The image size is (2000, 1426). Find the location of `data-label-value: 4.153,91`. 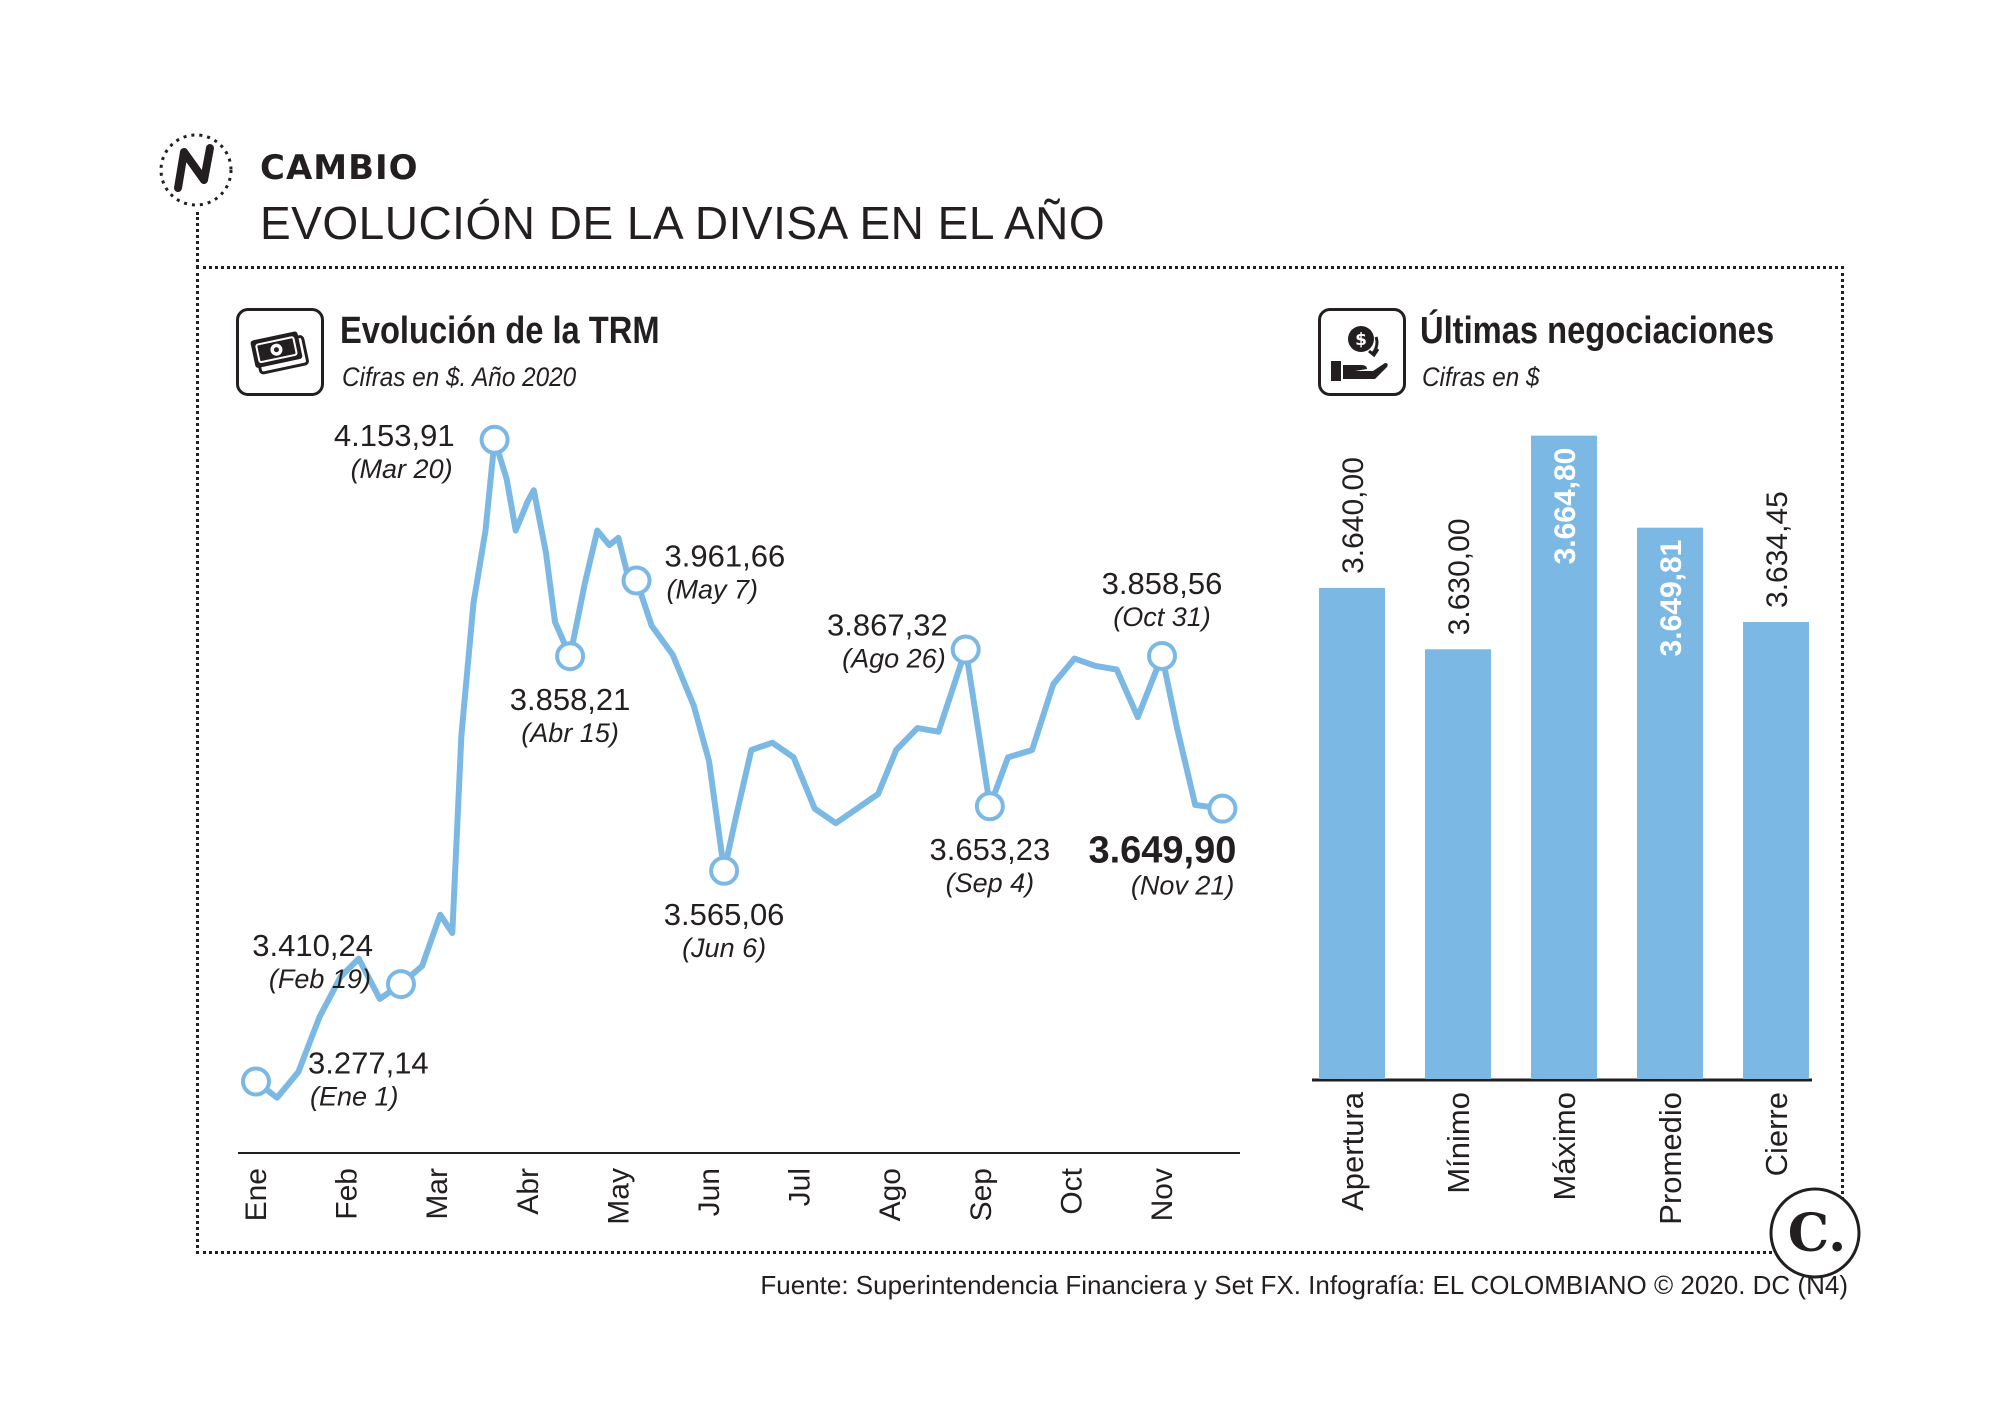

data-label-value: 4.153,91 is located at coordinates (394, 435).